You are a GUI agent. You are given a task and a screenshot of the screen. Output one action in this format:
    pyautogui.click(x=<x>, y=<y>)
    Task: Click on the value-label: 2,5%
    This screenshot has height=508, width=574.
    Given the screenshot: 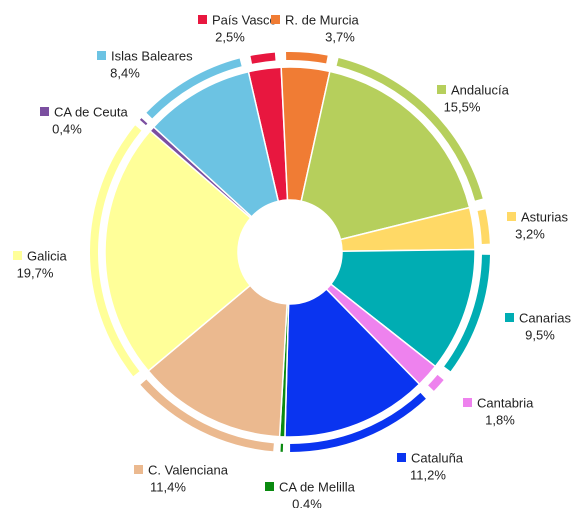 What is the action you would take?
    pyautogui.click(x=230, y=36)
    